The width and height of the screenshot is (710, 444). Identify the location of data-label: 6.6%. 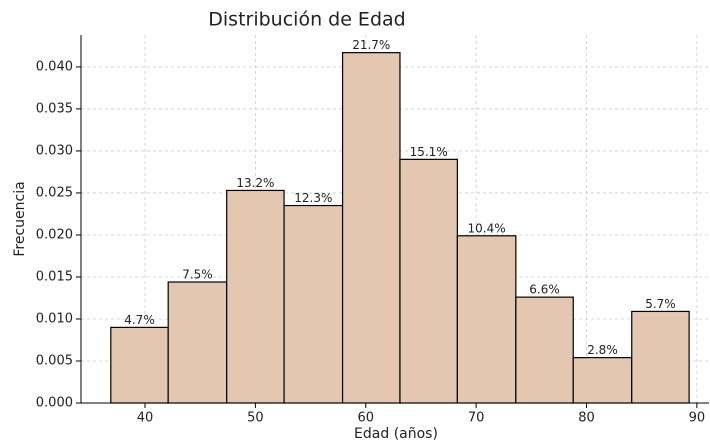
(544, 290).